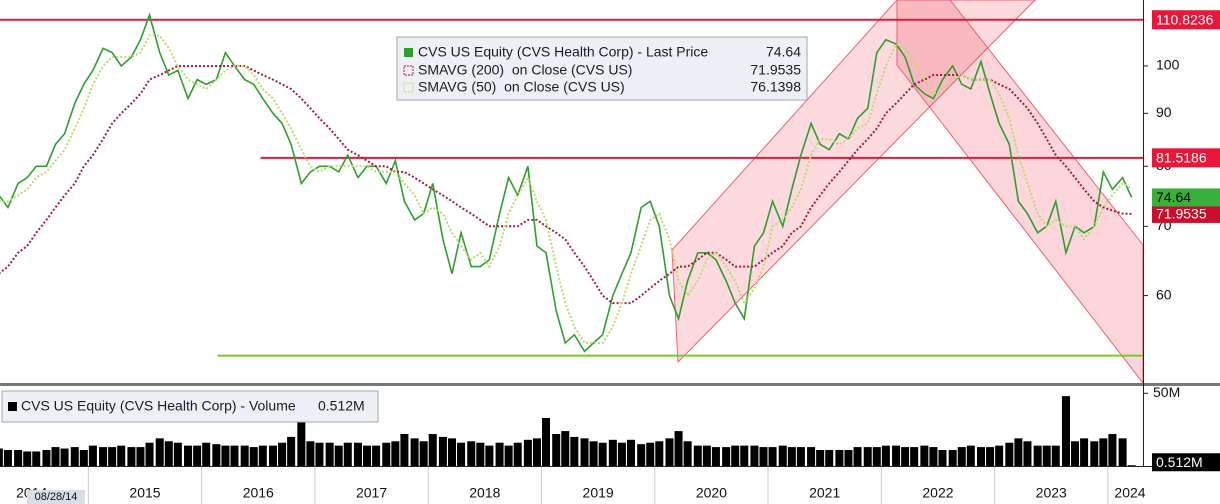 This screenshot has height=504, width=1220. I want to click on y-tick-label: 90, so click(1164, 112).